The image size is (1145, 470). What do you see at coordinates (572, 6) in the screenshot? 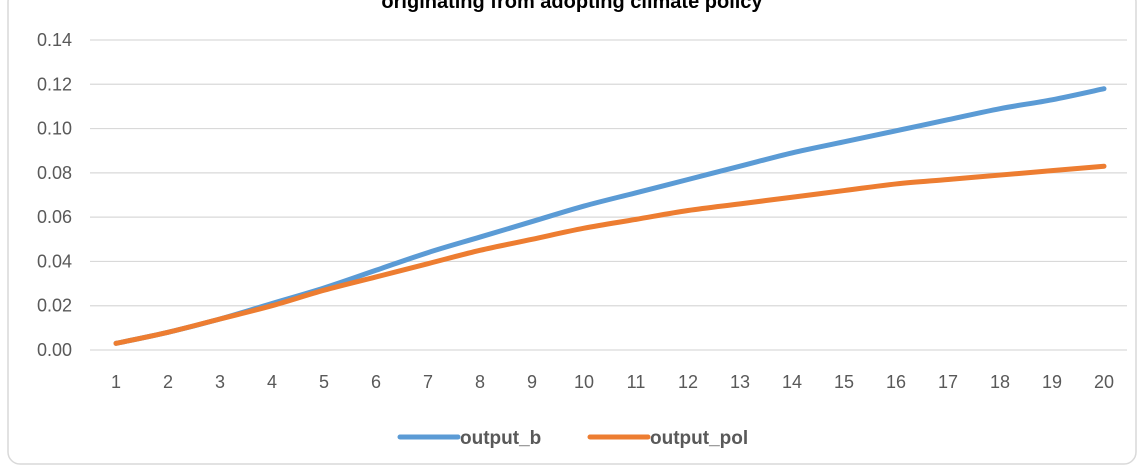
I see `chart-title: originating from adopting climate policy` at bounding box center [572, 6].